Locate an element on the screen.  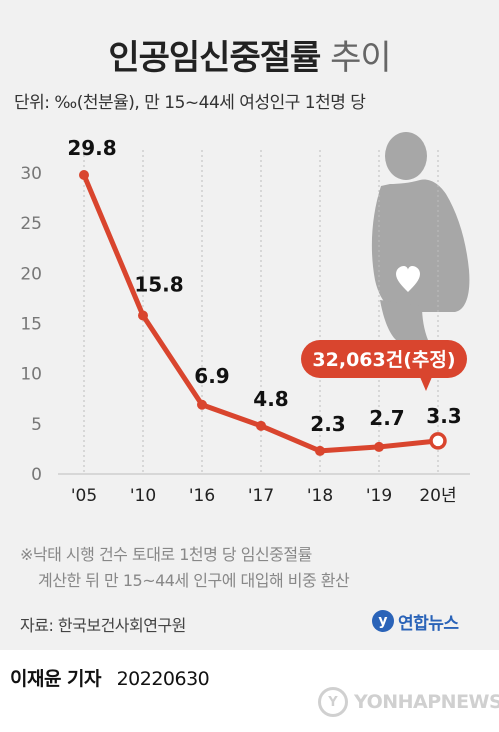
chart-title: 인공임신중절률 추이 is located at coordinates (249, 54).